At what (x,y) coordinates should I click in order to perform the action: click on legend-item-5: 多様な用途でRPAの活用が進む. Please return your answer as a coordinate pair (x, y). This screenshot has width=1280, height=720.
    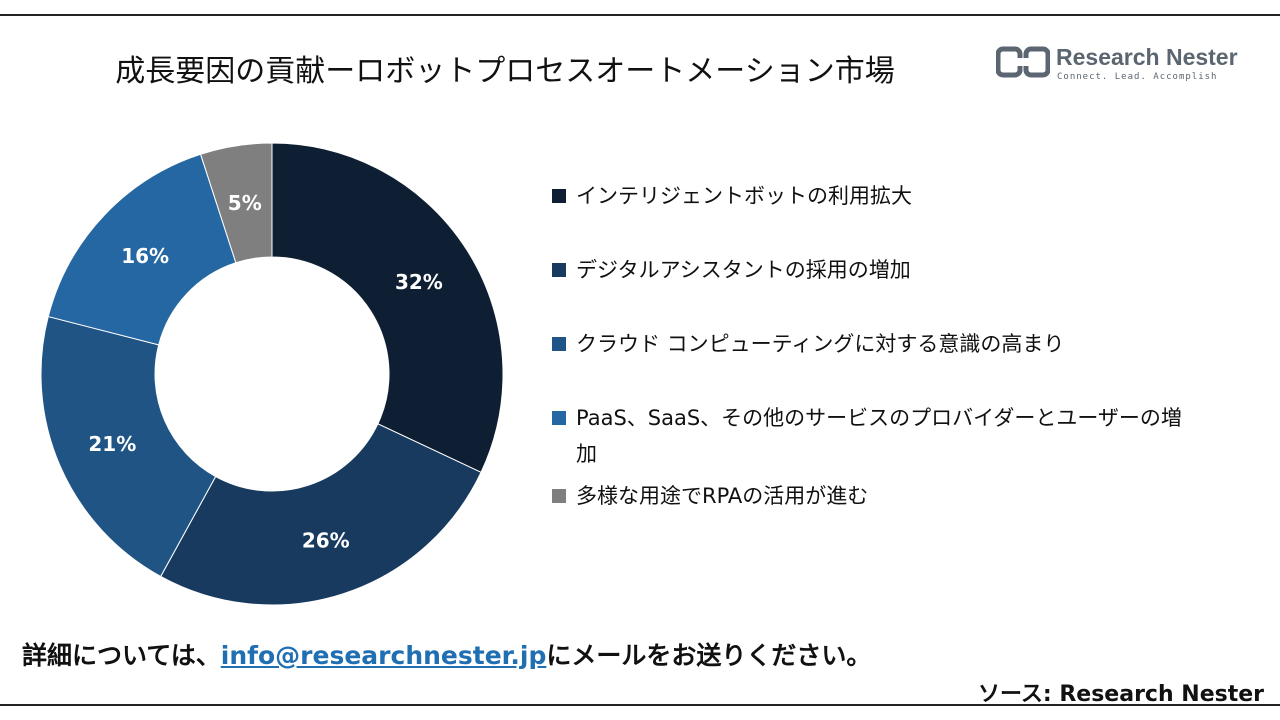
    Looking at the image, I should click on (874, 496).